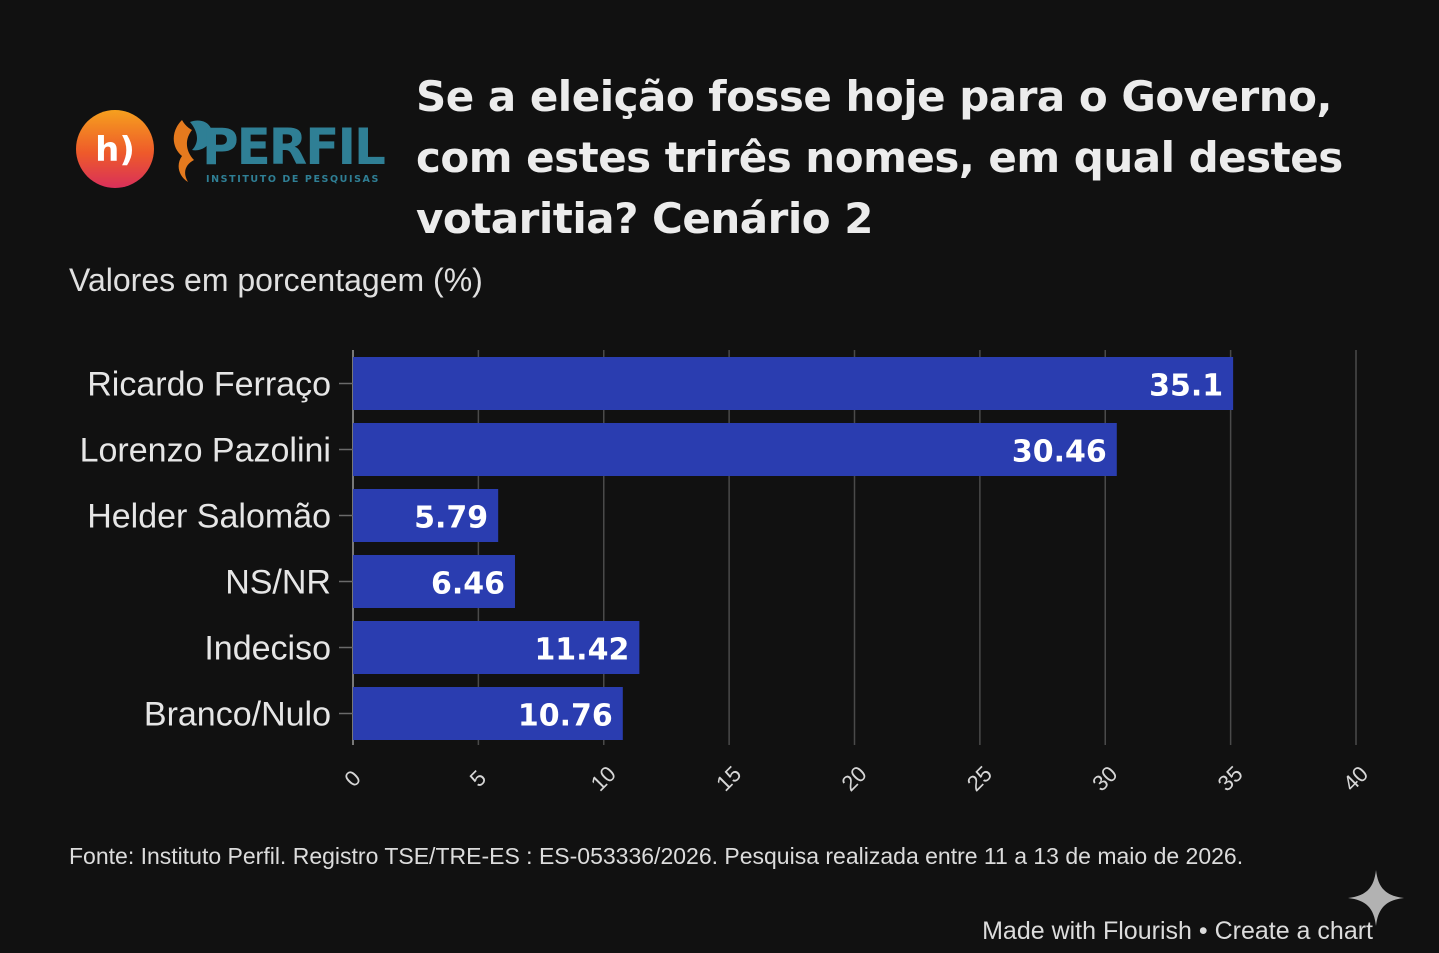  I want to click on bar-value-label: 5.79, so click(451, 518).